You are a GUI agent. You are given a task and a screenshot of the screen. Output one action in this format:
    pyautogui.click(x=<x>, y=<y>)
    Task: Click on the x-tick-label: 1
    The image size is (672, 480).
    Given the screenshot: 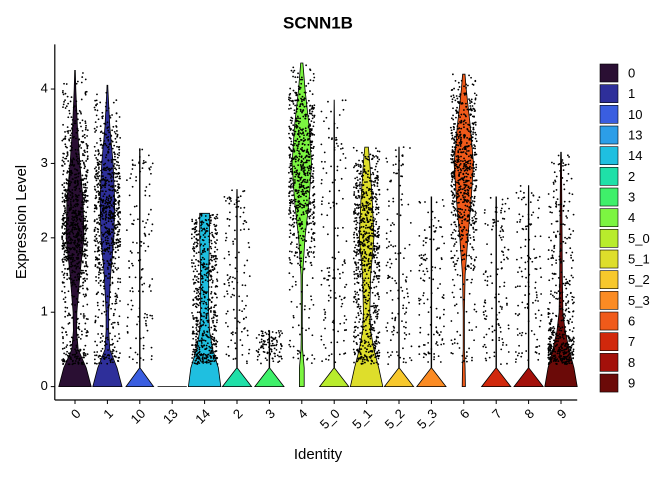 What is the action you would take?
    pyautogui.click(x=108, y=414)
    